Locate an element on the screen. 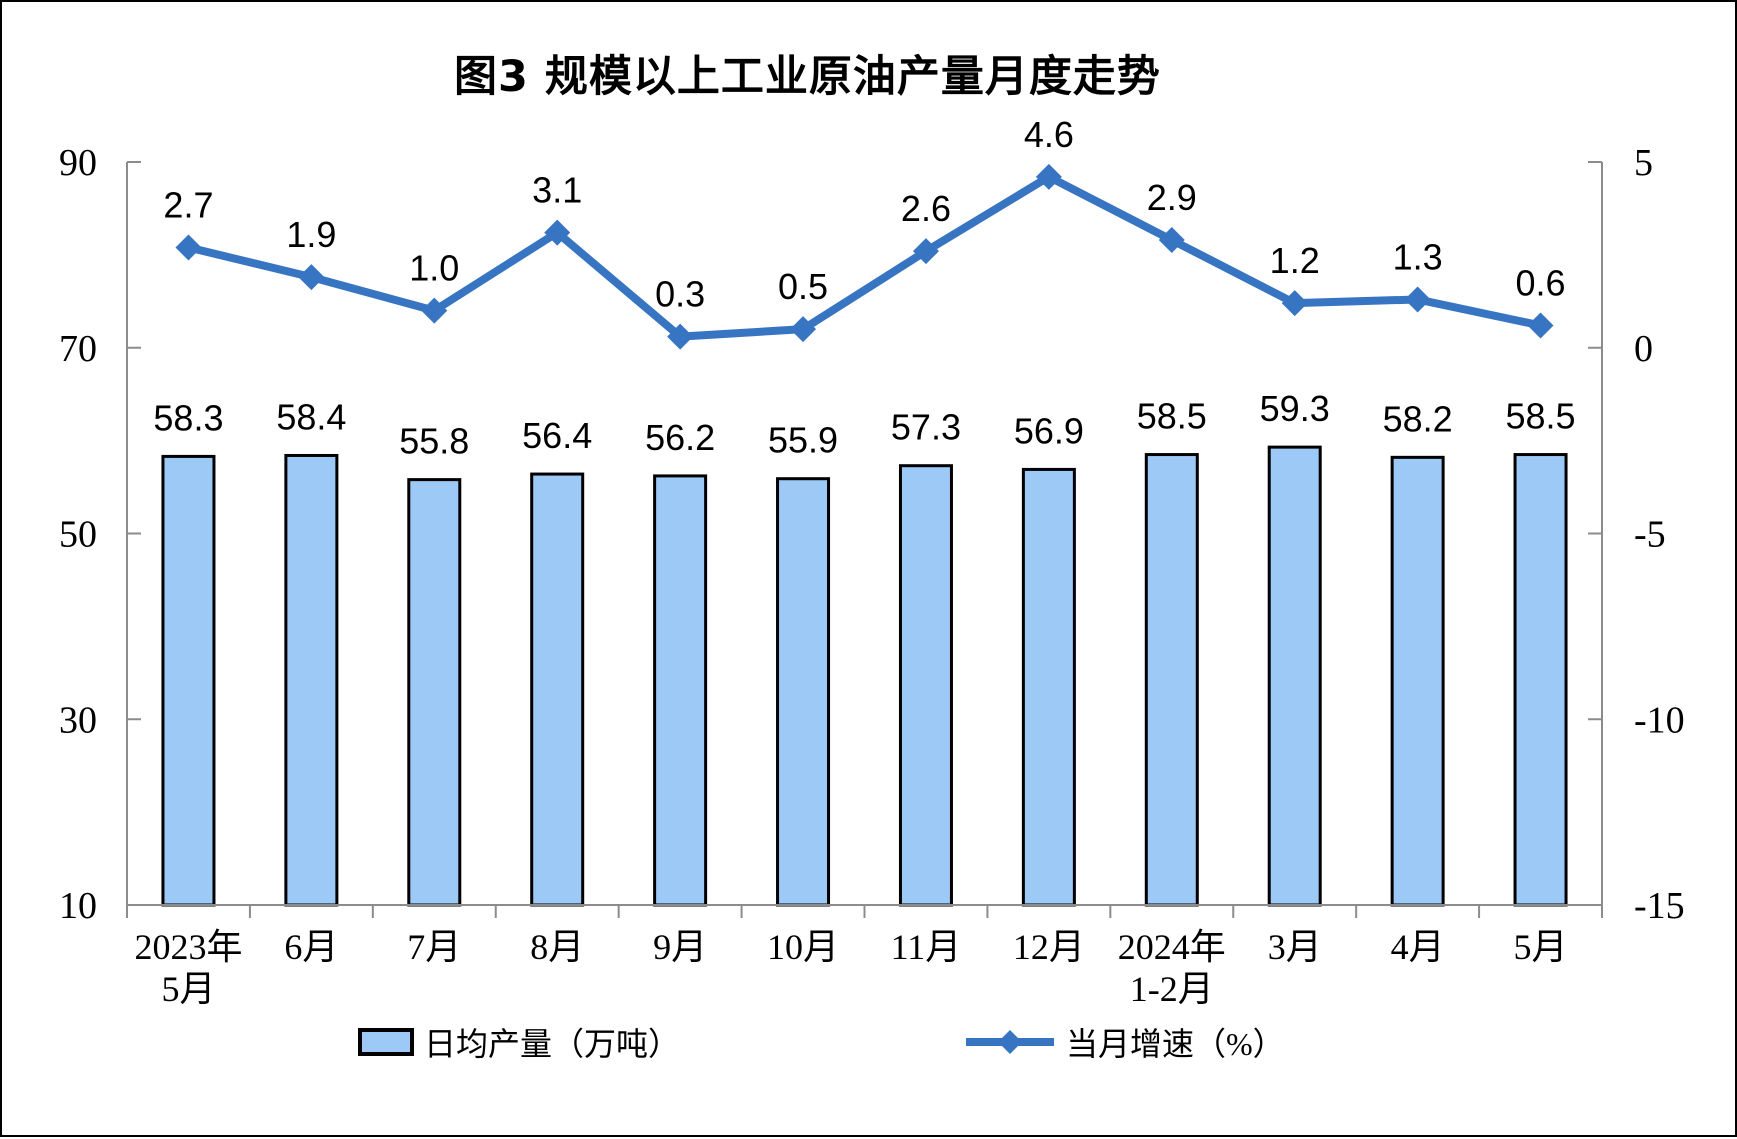  legend-diamond-marker is located at coordinates (1010, 1042).